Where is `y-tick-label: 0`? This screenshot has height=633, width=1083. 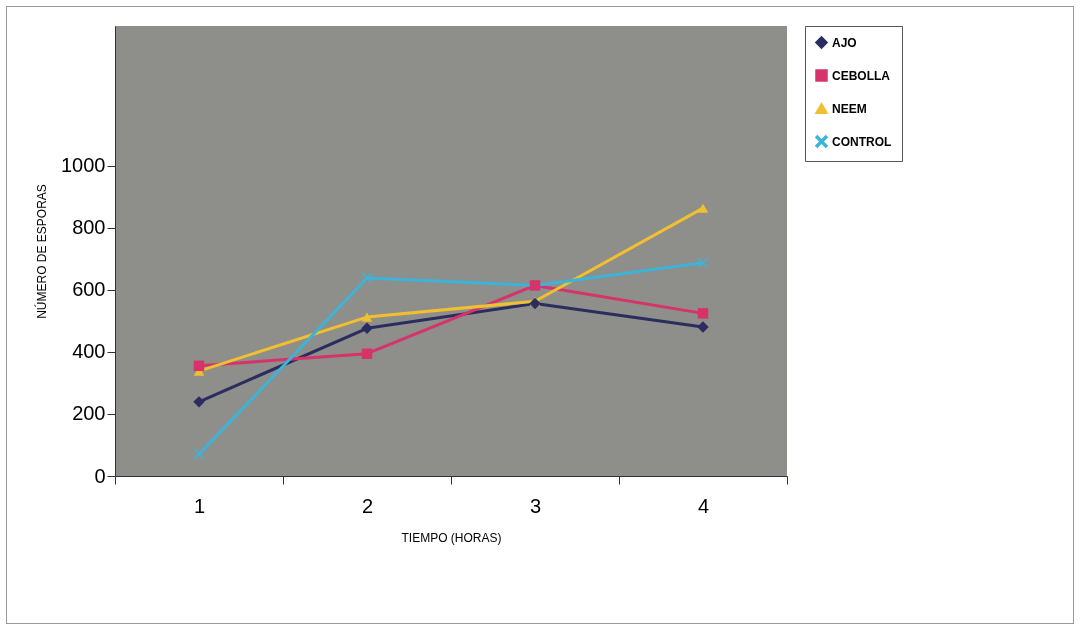 y-tick-label: 0 is located at coordinates (100, 475).